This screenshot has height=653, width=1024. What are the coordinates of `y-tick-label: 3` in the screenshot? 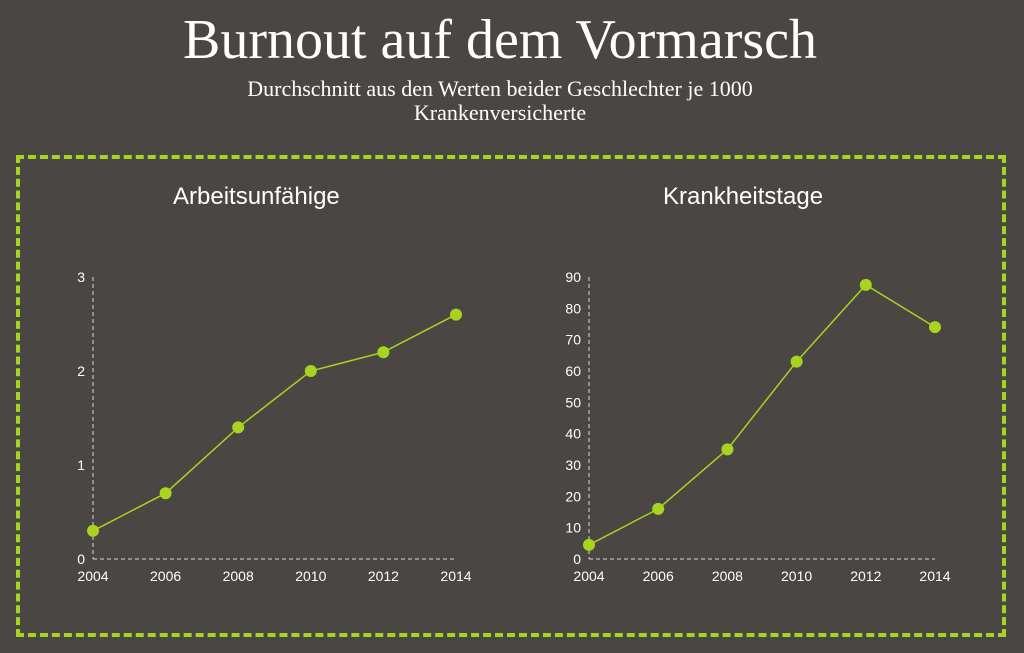 It's located at (81, 277).